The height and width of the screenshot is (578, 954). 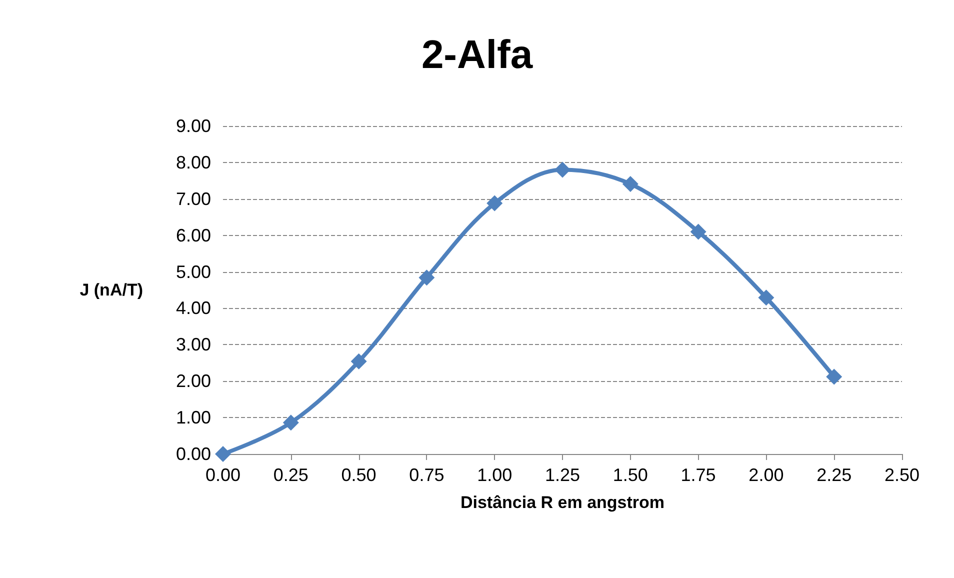 I want to click on y-tick-label: 8.00, so click(x=193, y=162).